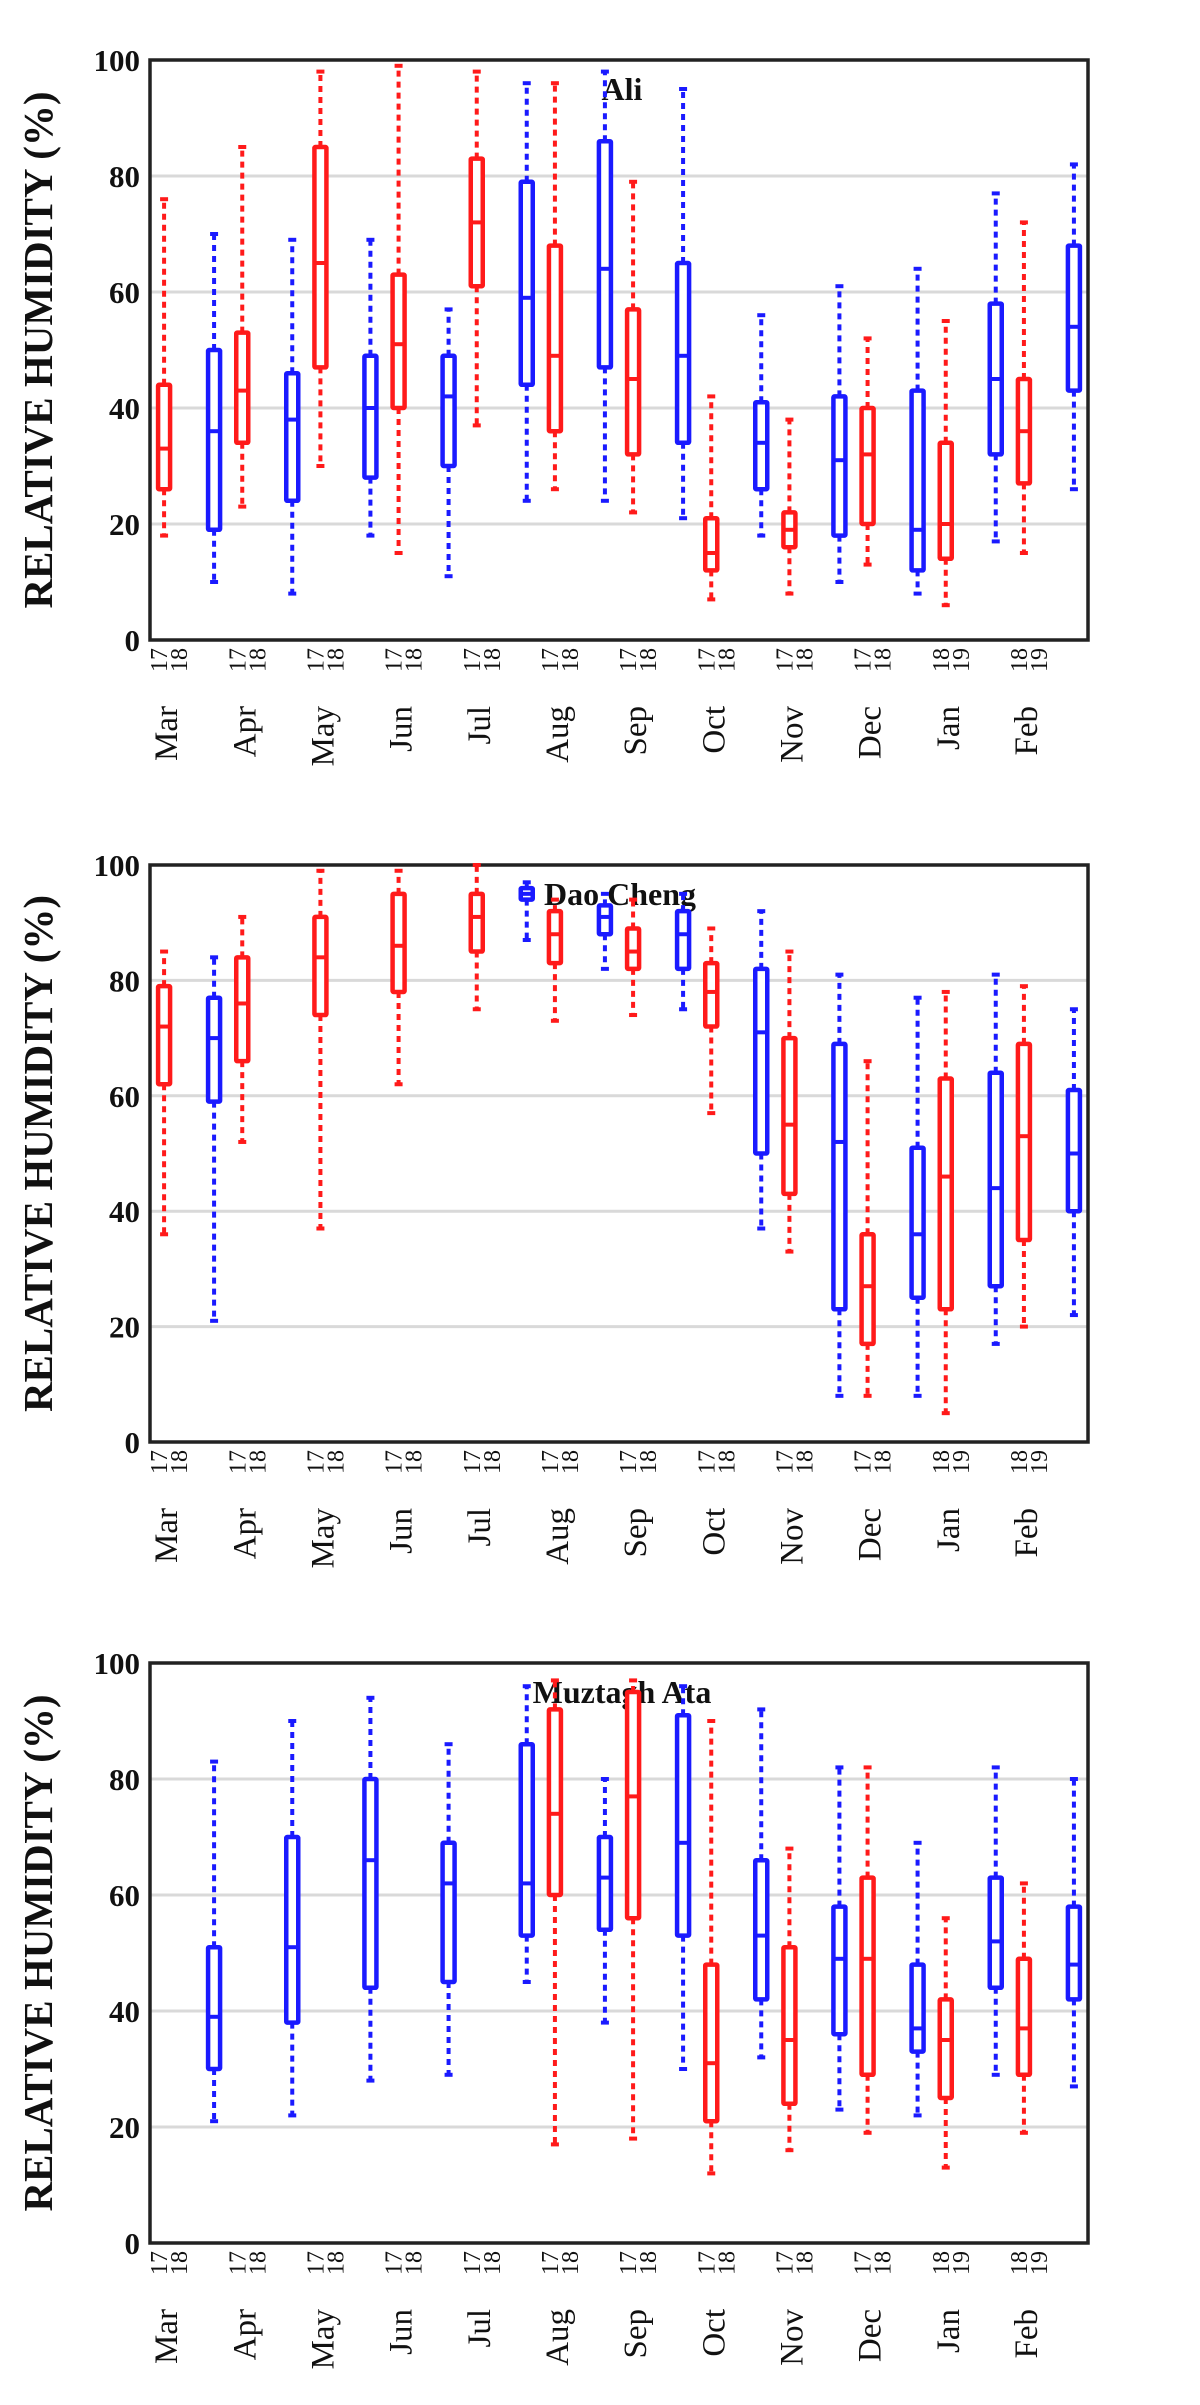  I want to click on y-tick-label: 0, so click(133, 1442).